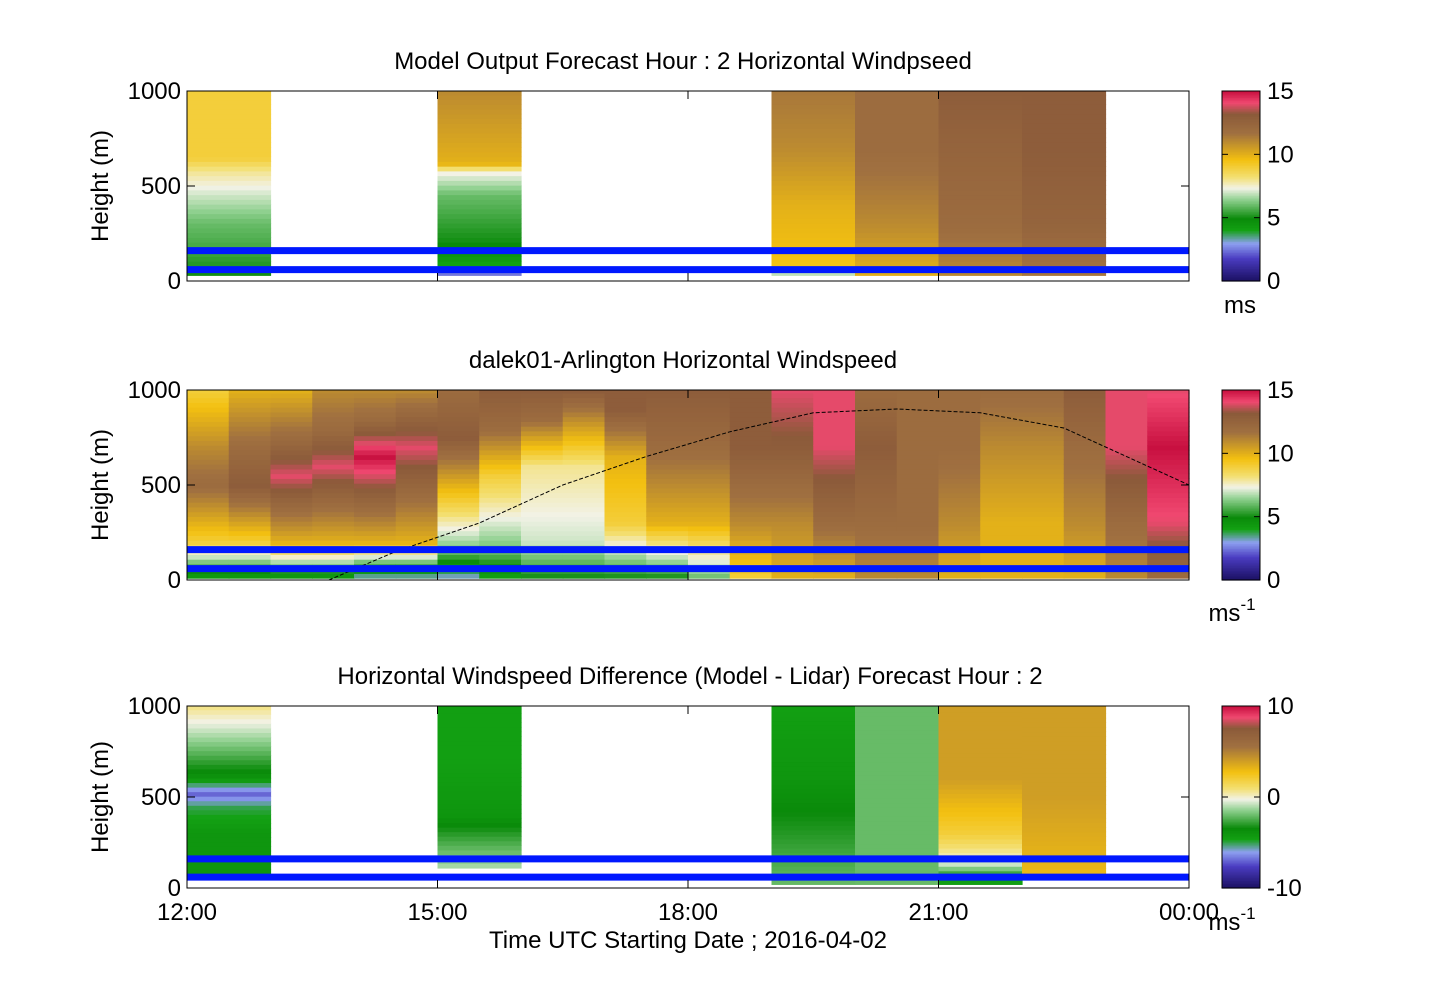 This screenshot has height=998, width=1433. What do you see at coordinates (1064, 183) in the screenshot?
I see `heatmap-column` at bounding box center [1064, 183].